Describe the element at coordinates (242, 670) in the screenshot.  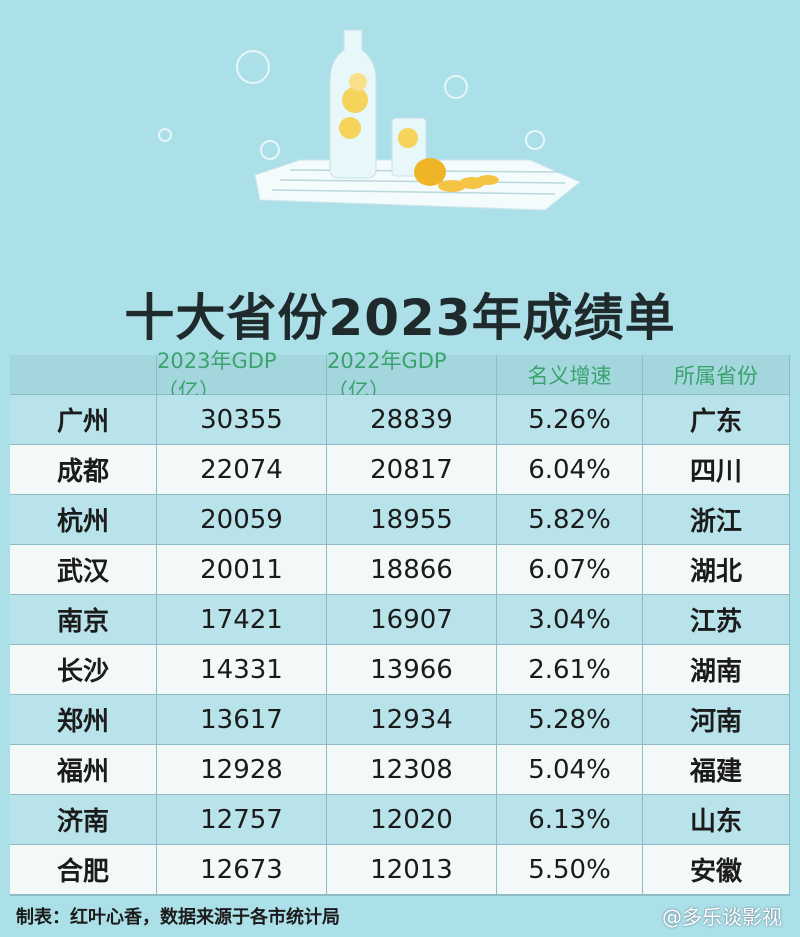
I see `table-cell: 14331` at that location.